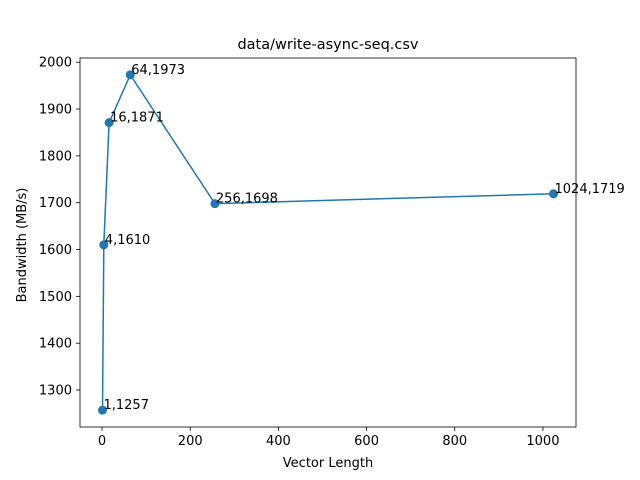  Describe the element at coordinates (327, 45) in the screenshot. I see `chart-title: data/write-async-seq.csv` at that location.